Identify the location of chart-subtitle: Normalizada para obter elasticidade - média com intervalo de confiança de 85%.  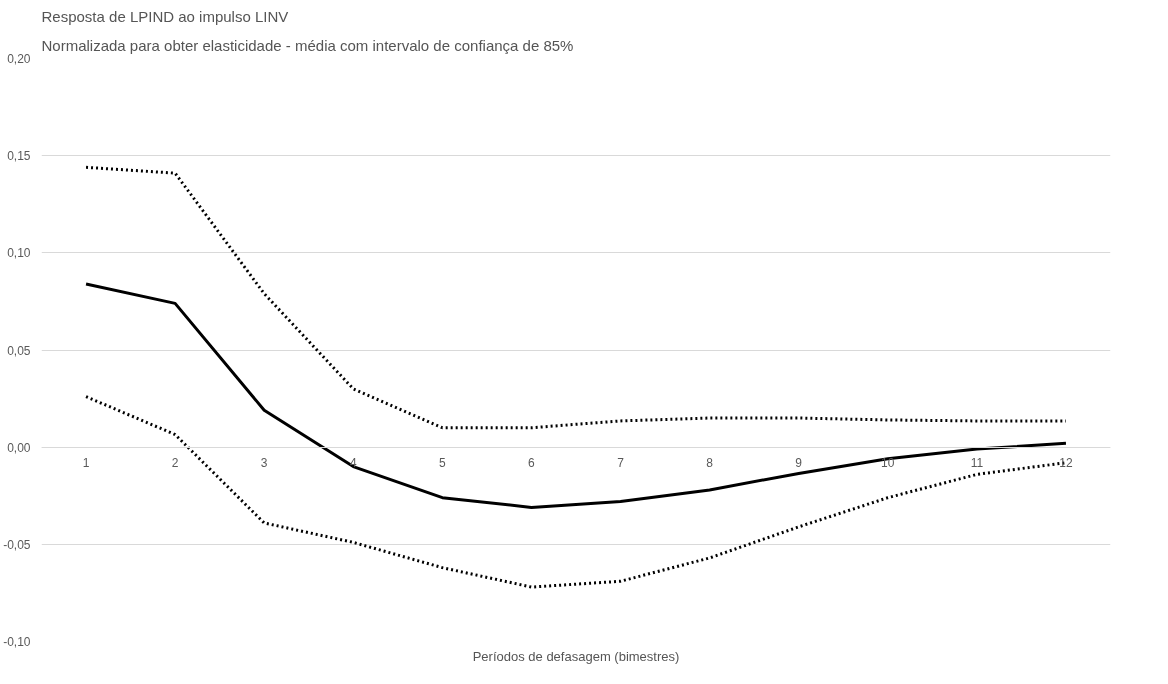
(307, 45).